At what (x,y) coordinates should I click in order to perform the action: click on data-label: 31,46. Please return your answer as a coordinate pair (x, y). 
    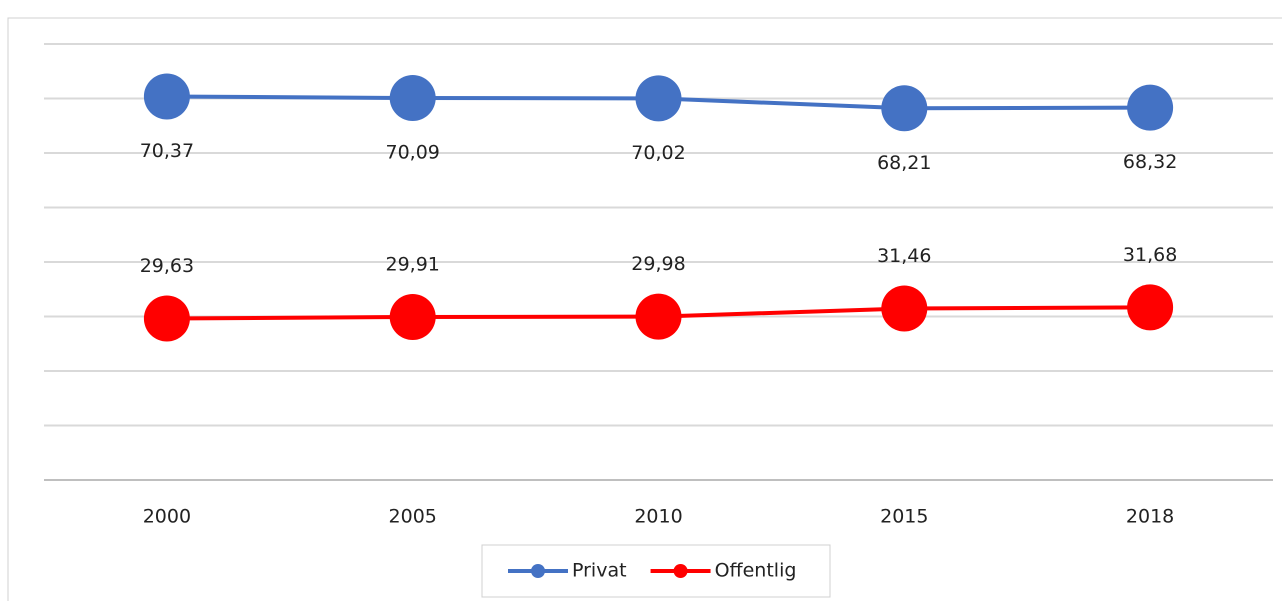
    Looking at the image, I should click on (904, 256).